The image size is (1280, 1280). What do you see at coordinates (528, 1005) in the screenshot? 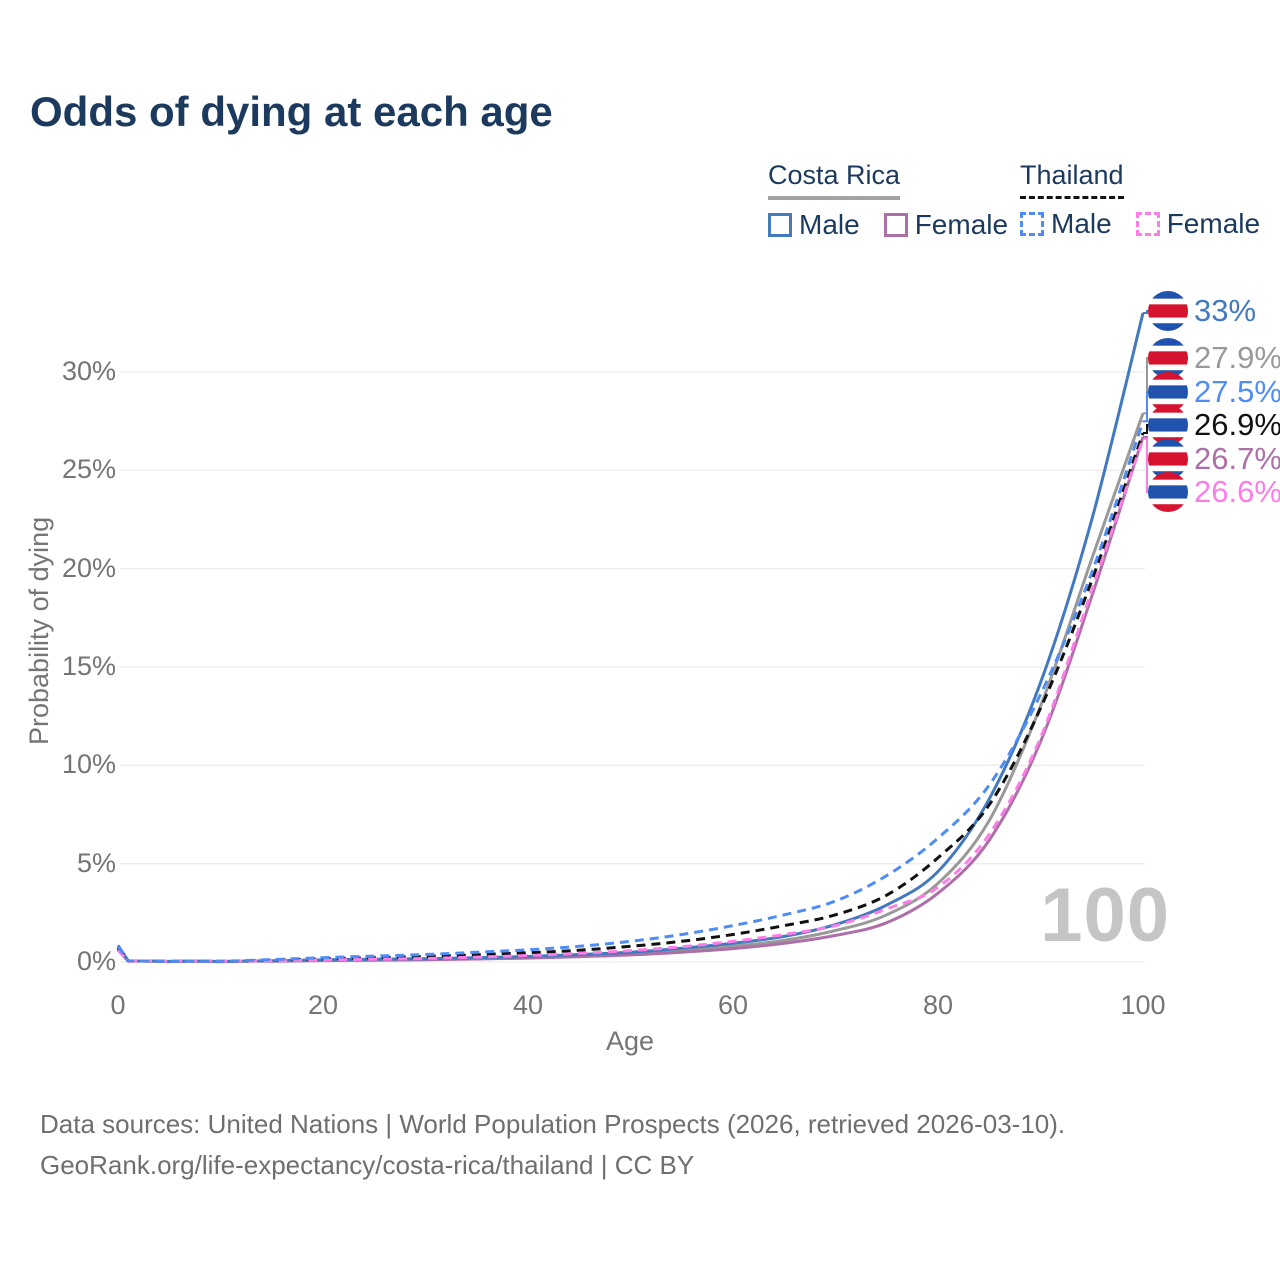
I see `x-tick-label: 40` at bounding box center [528, 1005].